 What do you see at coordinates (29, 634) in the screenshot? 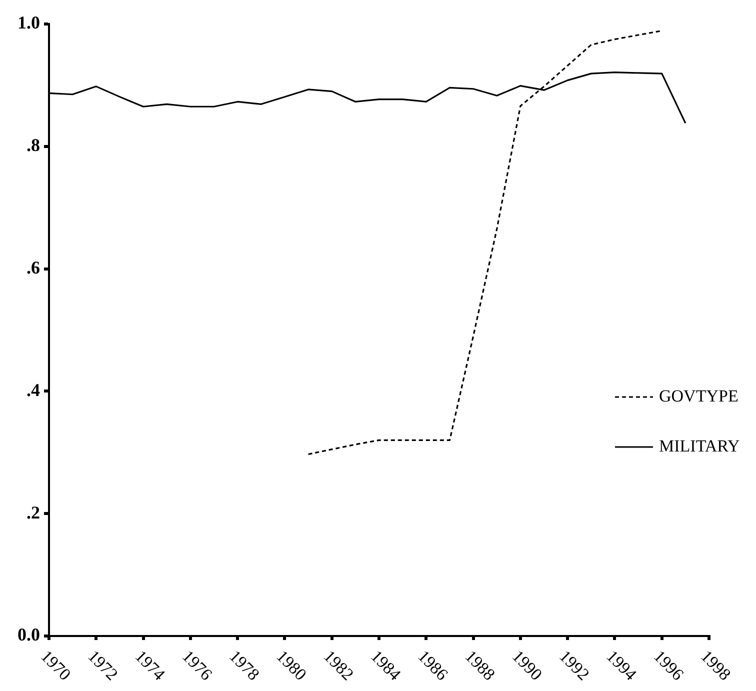
I see `y-tick-label: 0.0` at bounding box center [29, 634].